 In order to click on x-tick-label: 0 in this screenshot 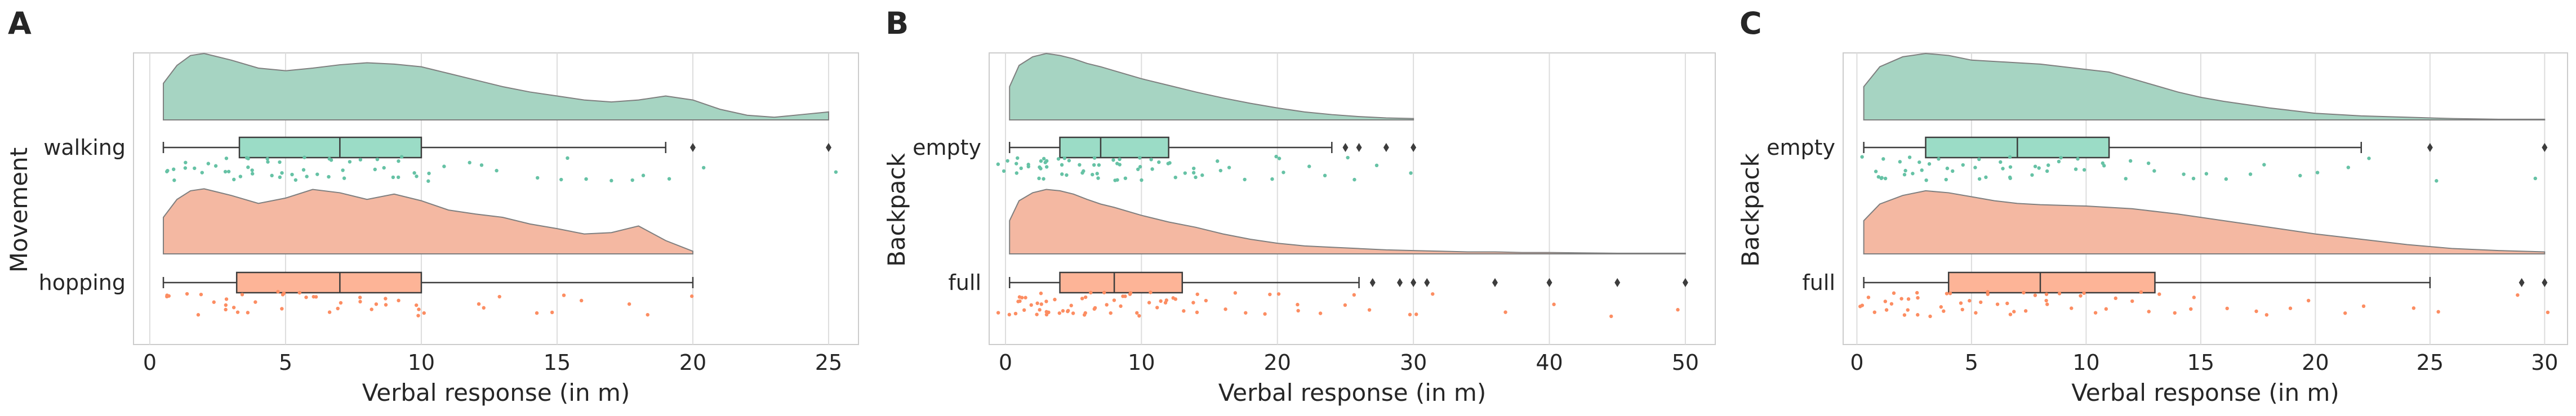, I will do `click(150, 362)`.